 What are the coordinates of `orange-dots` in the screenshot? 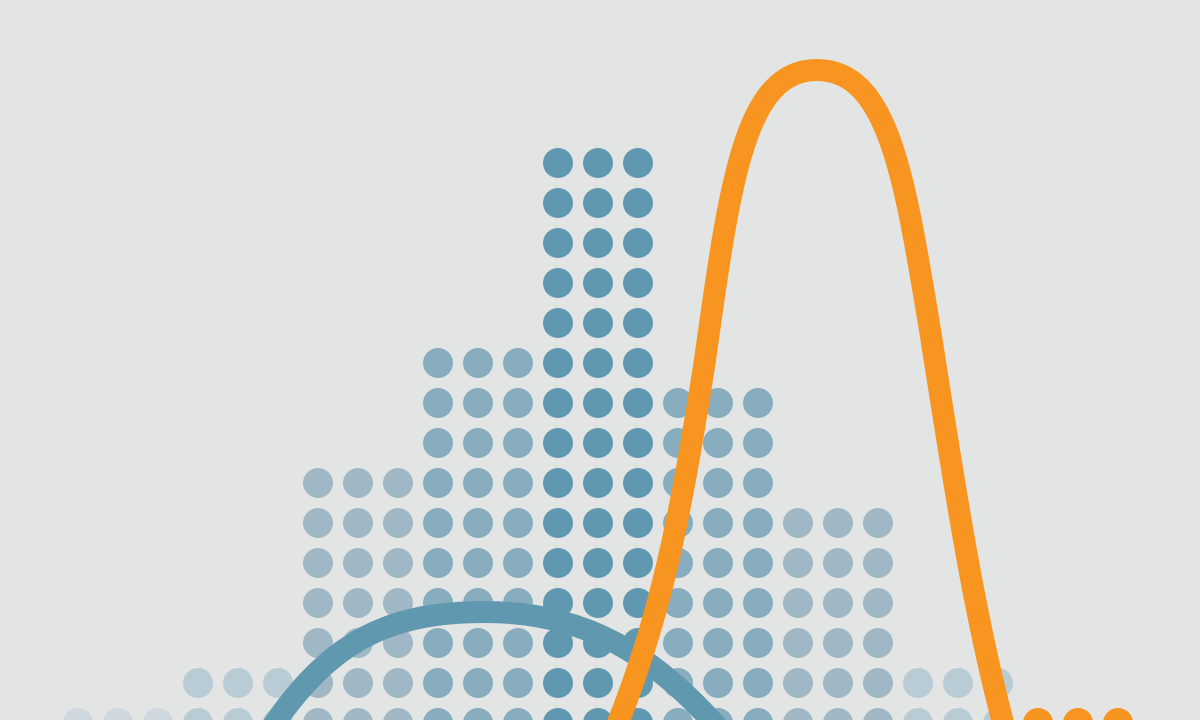 It's located at (1078, 714).